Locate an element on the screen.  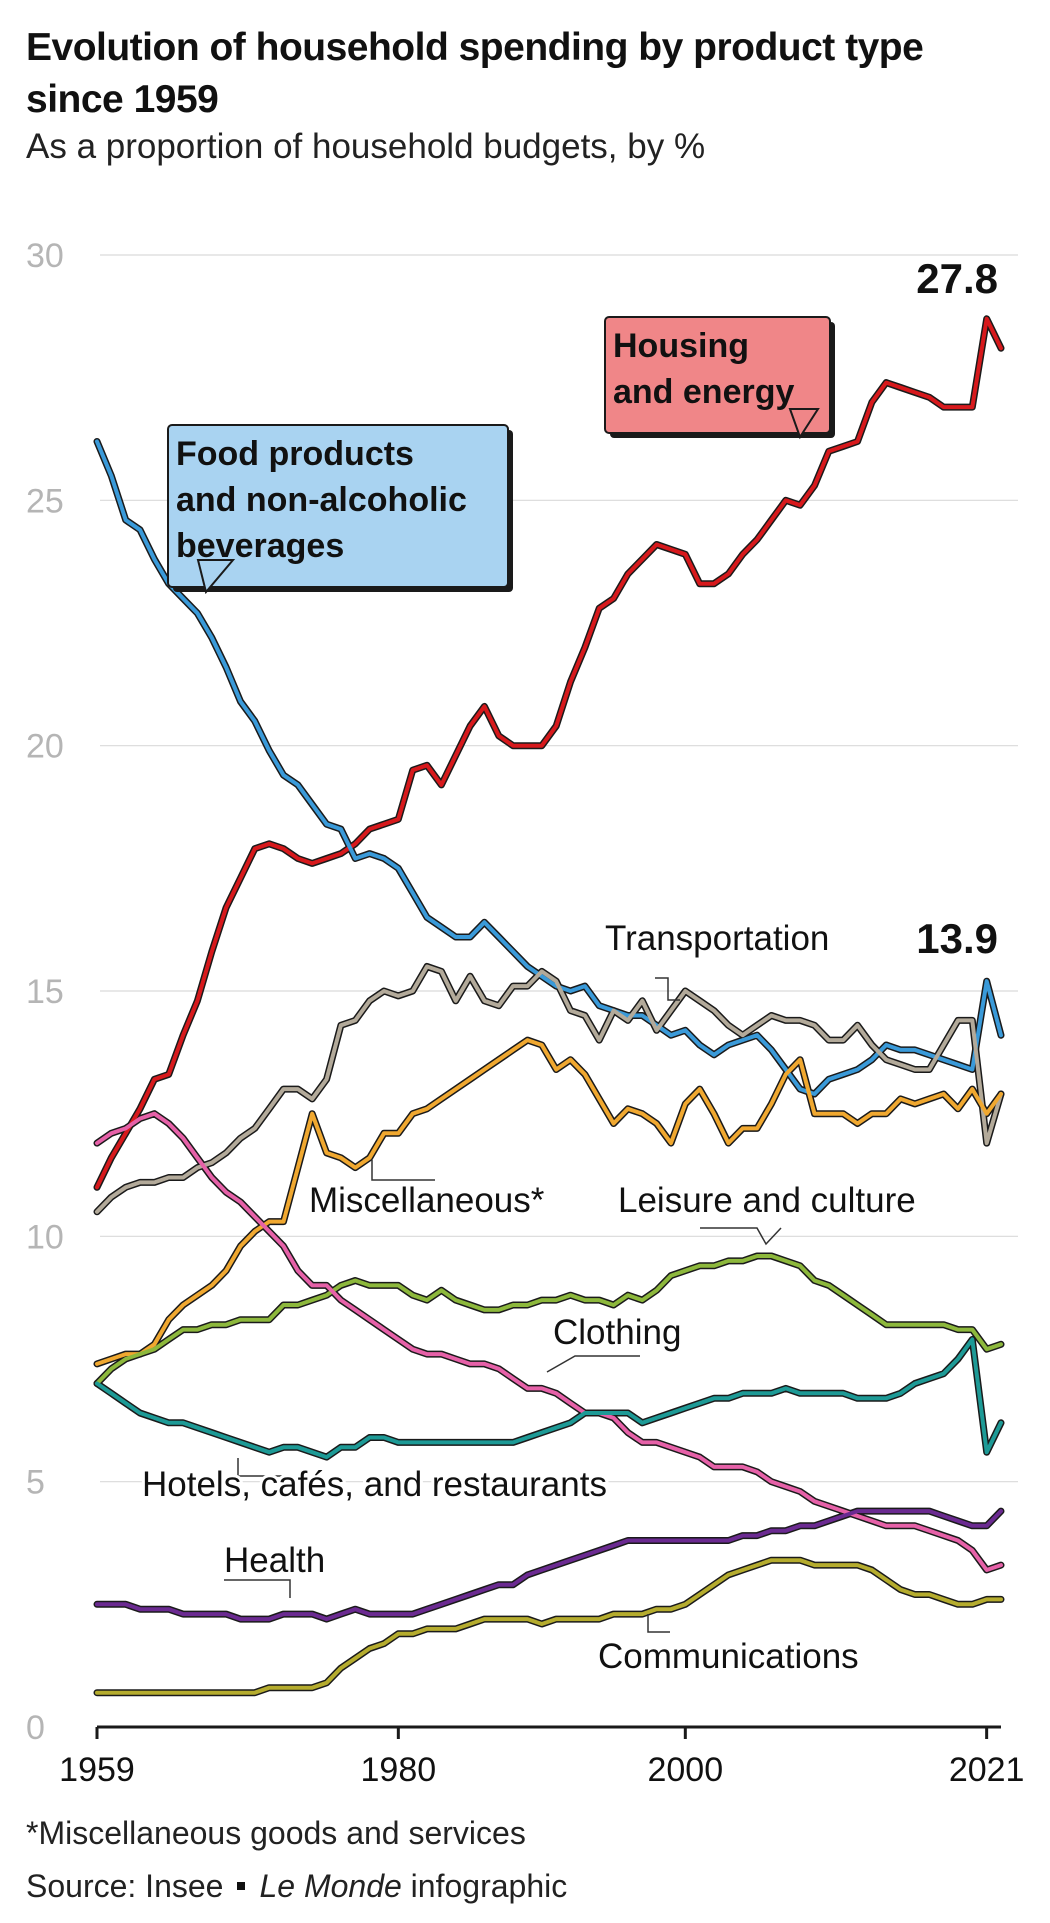
source-suffix: infographic is located at coordinates (484, 1886).